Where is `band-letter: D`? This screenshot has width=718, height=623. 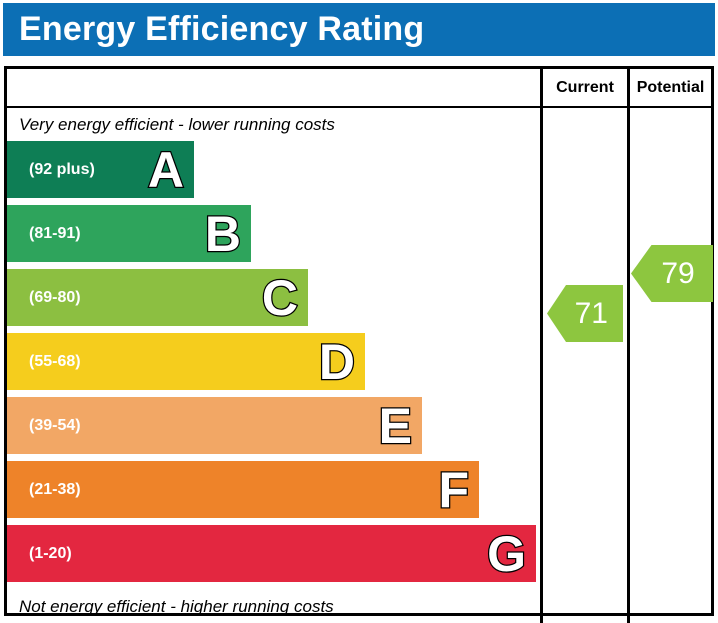 band-letter: D is located at coordinates (337, 361).